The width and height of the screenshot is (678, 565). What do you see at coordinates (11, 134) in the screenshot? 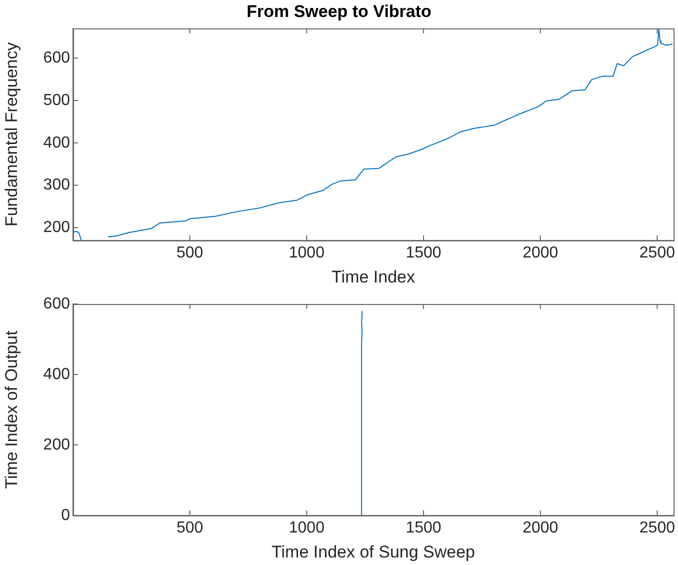
I see `y-axis-title: Fundamental Frequency` at bounding box center [11, 134].